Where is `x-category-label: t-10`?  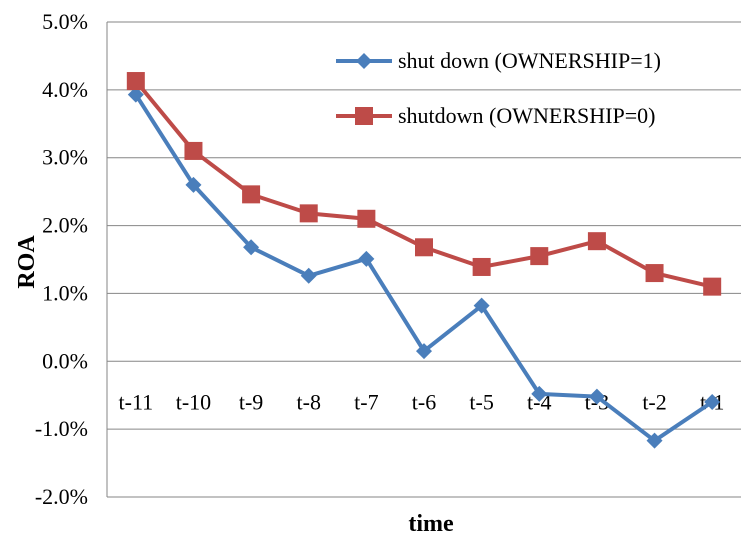 x-category-label: t-10 is located at coordinates (193, 401).